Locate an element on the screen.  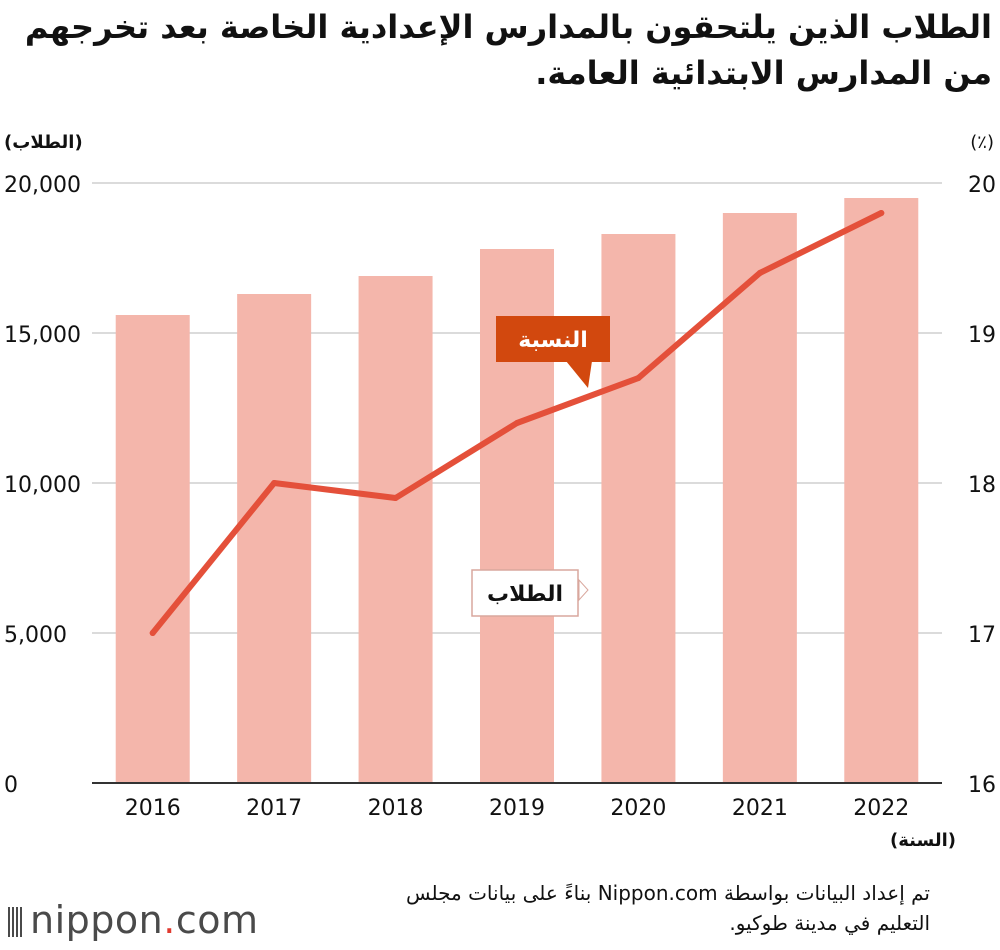
x-tick-label: 2020 is located at coordinates (638, 808).